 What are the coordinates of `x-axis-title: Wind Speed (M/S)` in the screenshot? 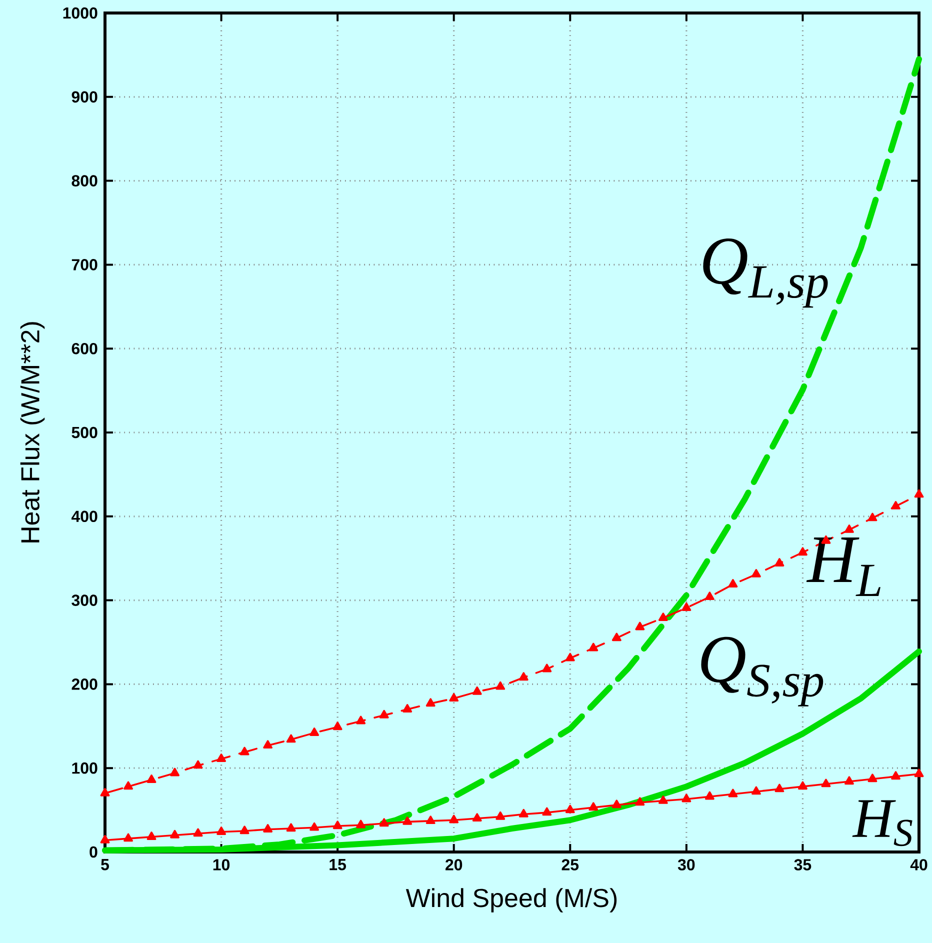 It's located at (511, 900).